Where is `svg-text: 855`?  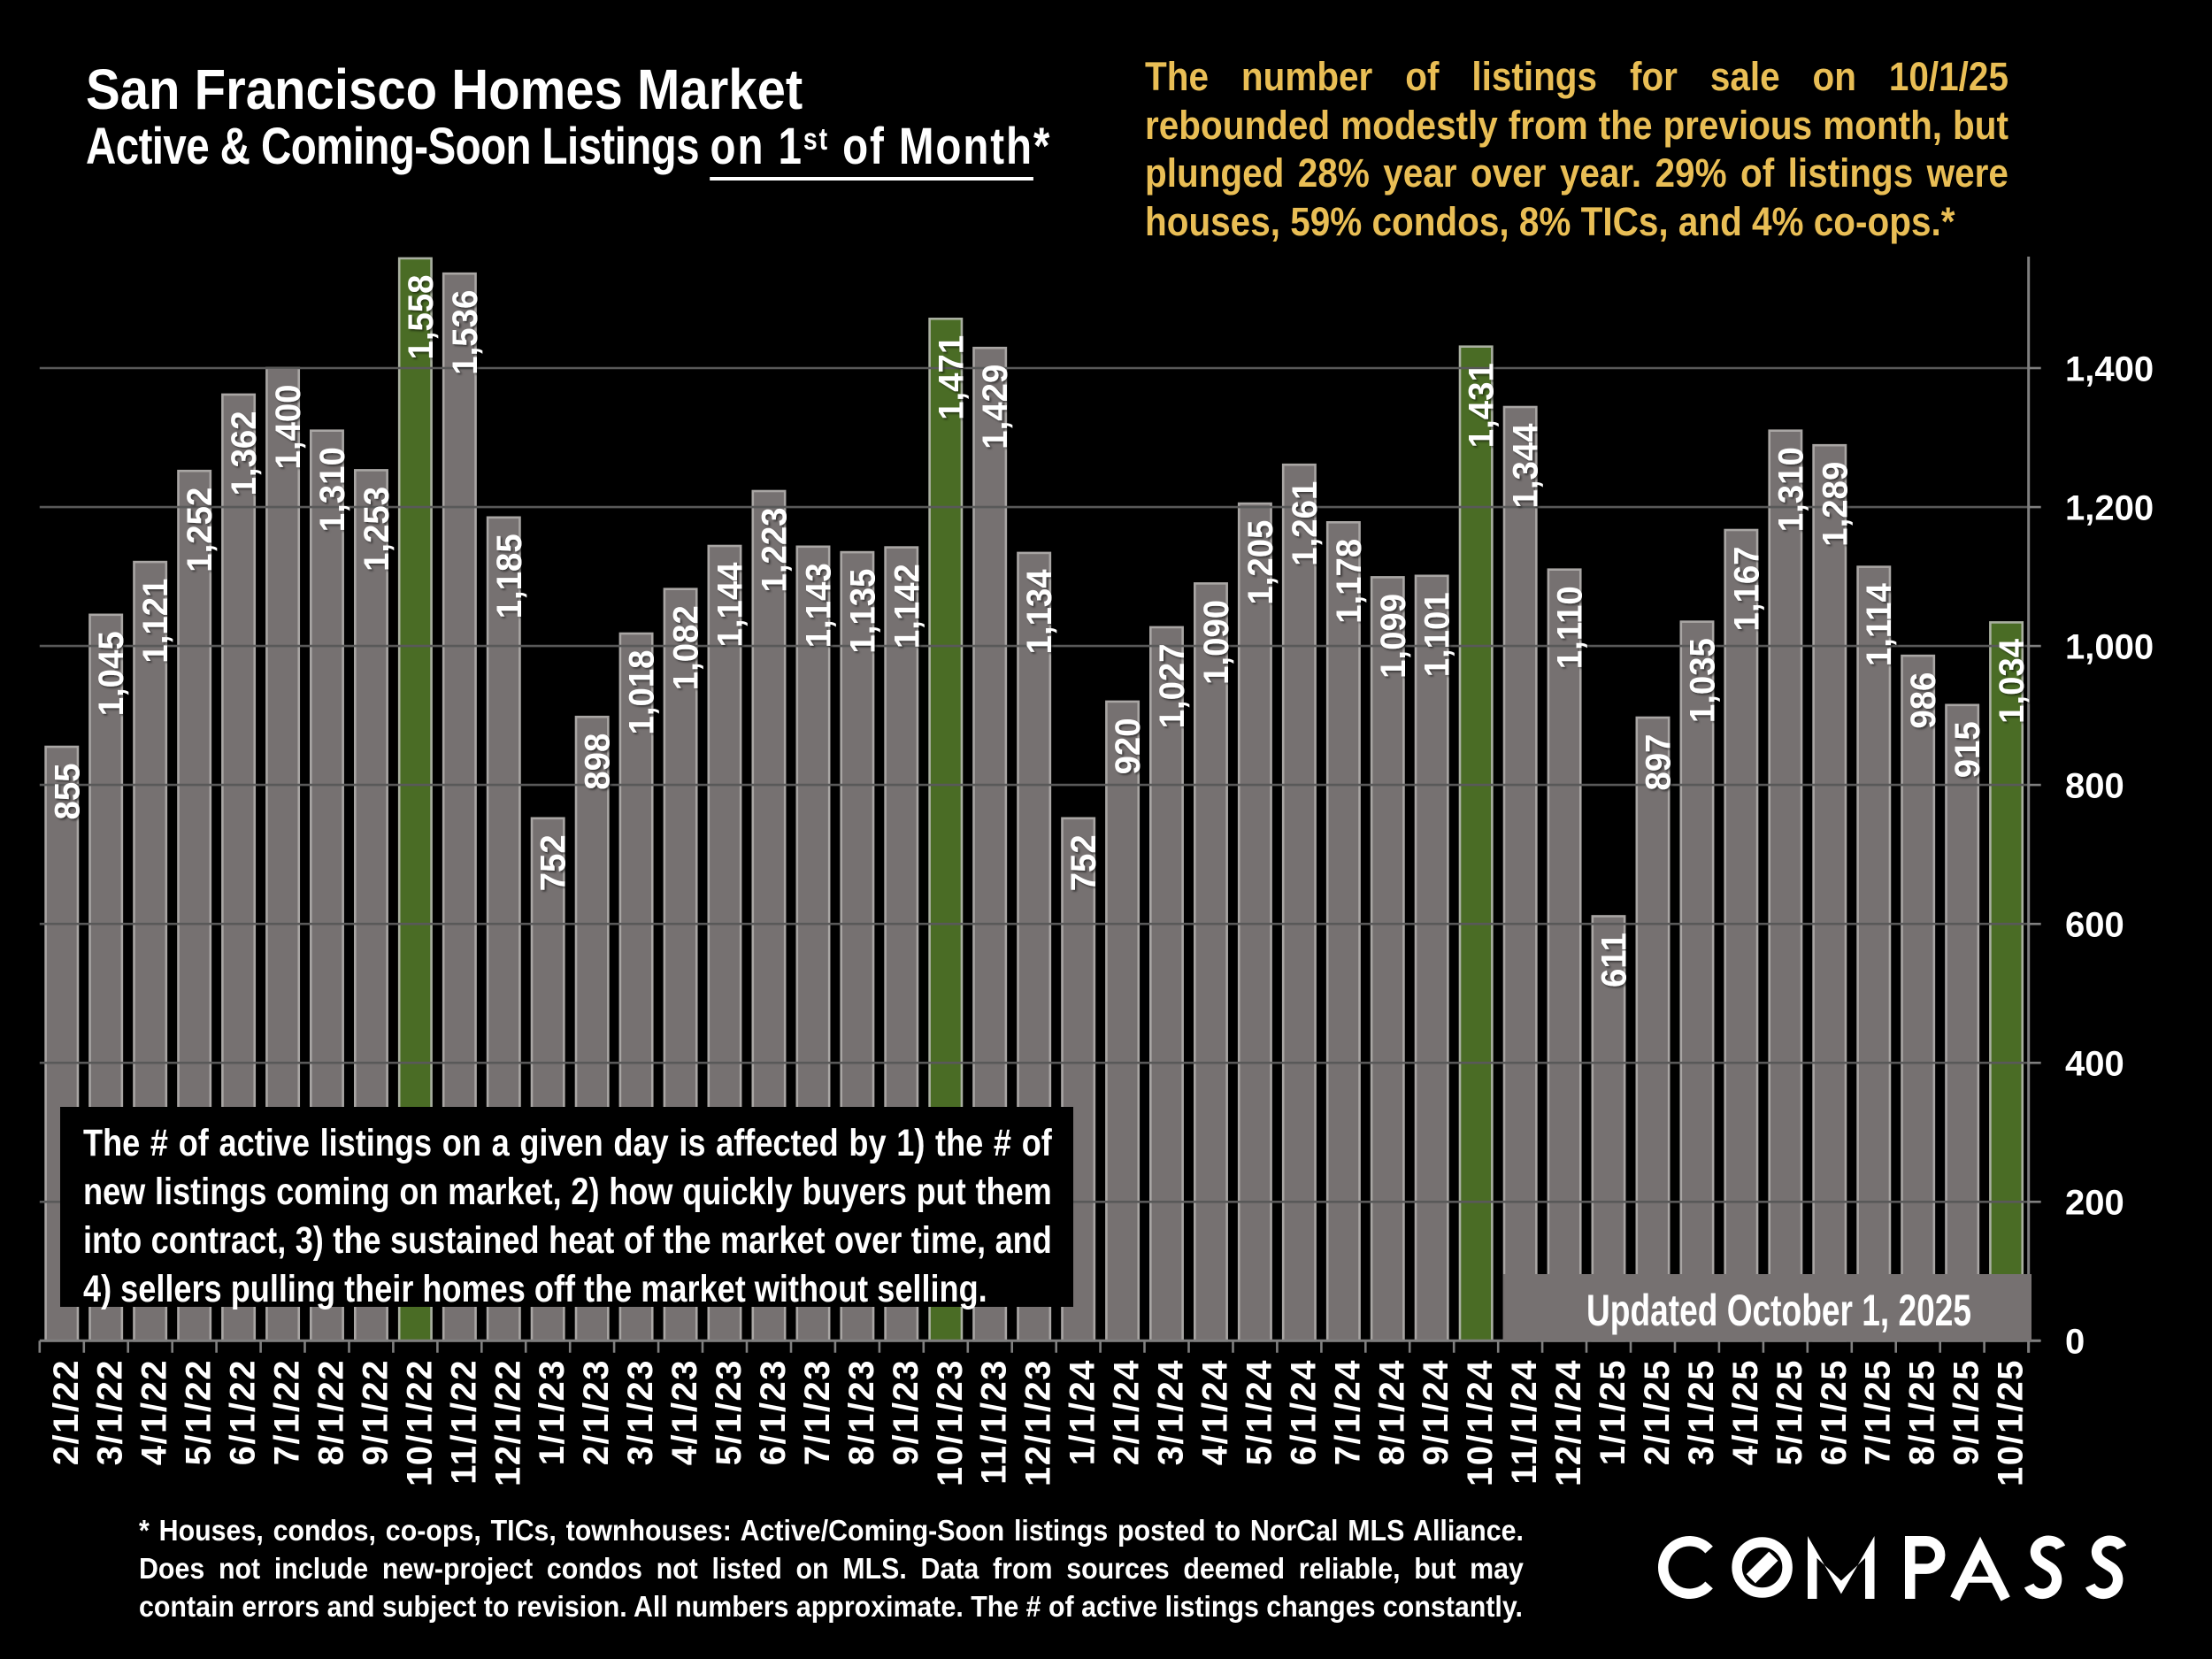 svg-text: 855 is located at coordinates (67, 792).